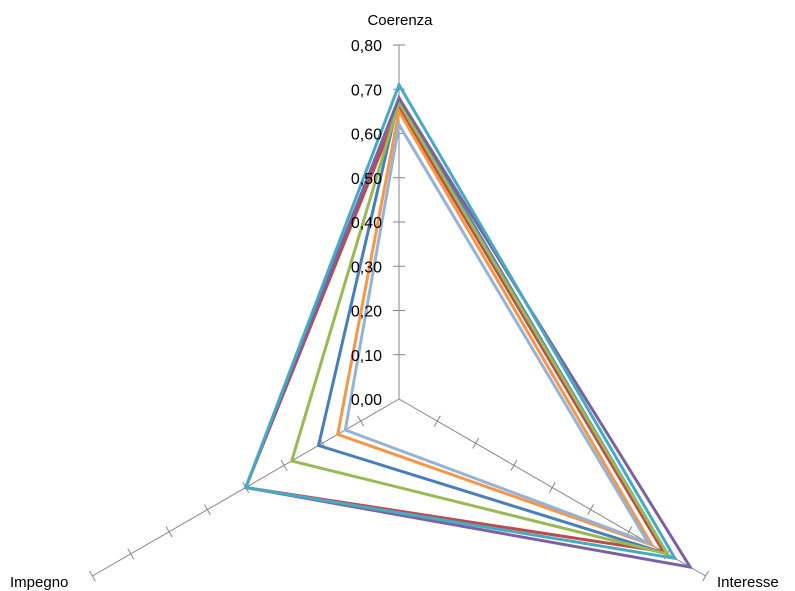 This screenshot has height=591, width=795. I want to click on tick-label: 0,80, so click(366, 46).